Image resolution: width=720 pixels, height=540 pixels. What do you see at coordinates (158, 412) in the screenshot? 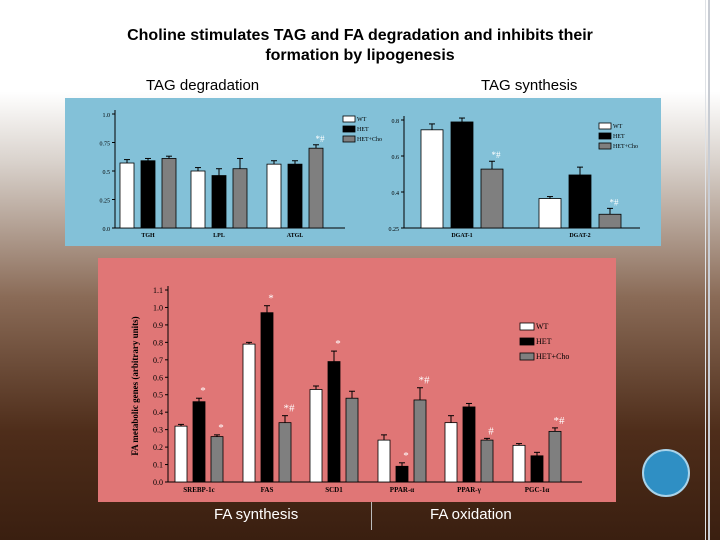
I see `fa-metabolic-genes-y-tick-label: 0.4` at bounding box center [158, 412].